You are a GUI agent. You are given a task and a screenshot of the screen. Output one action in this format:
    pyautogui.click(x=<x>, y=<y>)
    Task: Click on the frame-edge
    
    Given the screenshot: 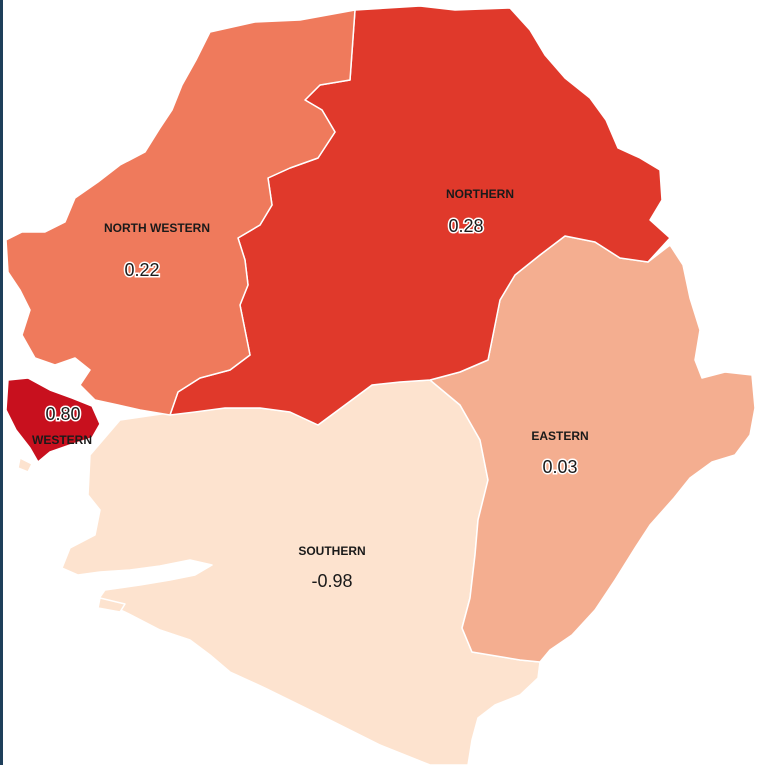 What is the action you would take?
    pyautogui.click(x=1, y=382)
    